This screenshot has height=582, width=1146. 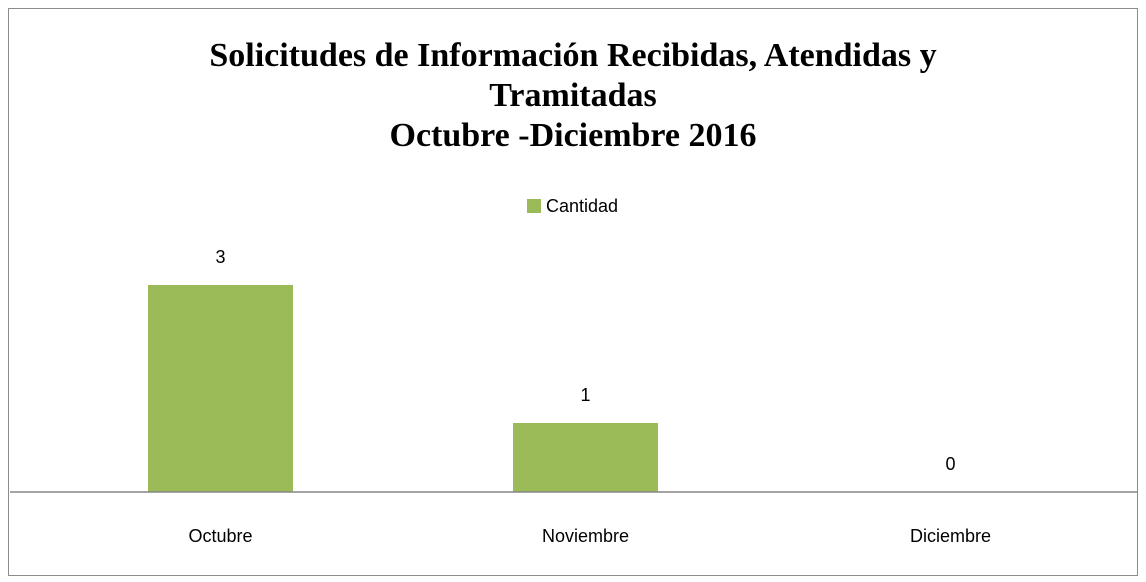 I want to click on legend-swatch, so click(x=534, y=206).